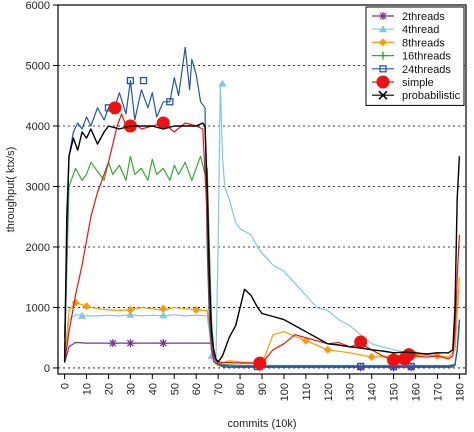  What do you see at coordinates (153, 389) in the screenshot?
I see `x-tick-label: 40` at bounding box center [153, 389].